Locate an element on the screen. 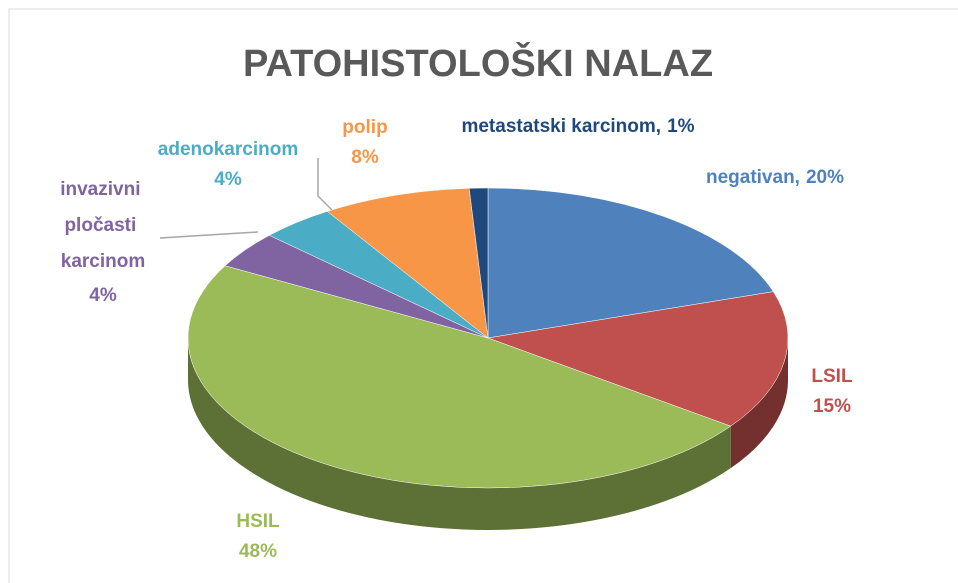 The image size is (958, 583). label-category: HSIL is located at coordinates (258, 521).